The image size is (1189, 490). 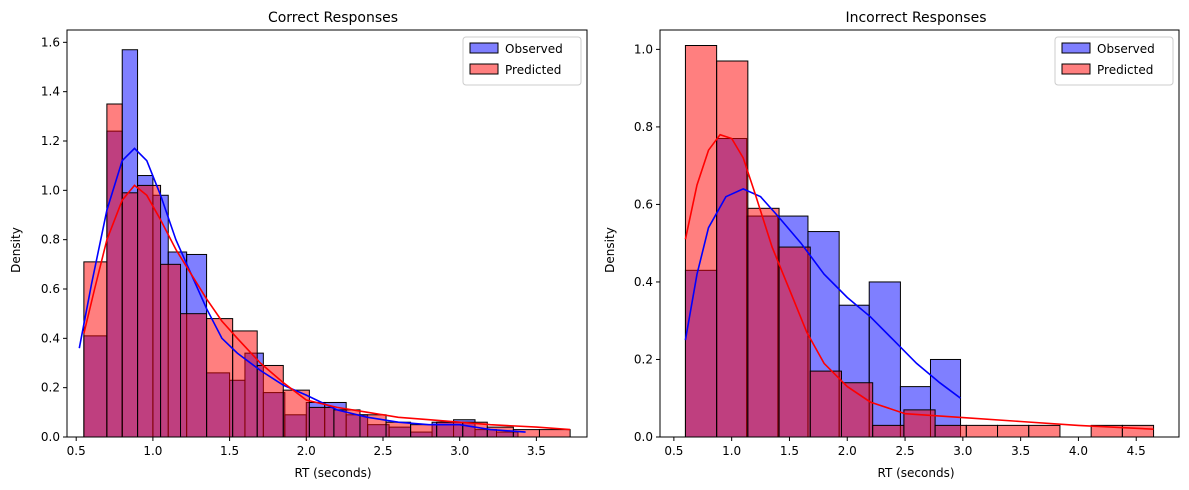 What do you see at coordinates (647, 243) in the screenshot?
I see `y-axis-ticks: 0.0 0.2 0.4 0.6 0.8 1.0` at bounding box center [647, 243].